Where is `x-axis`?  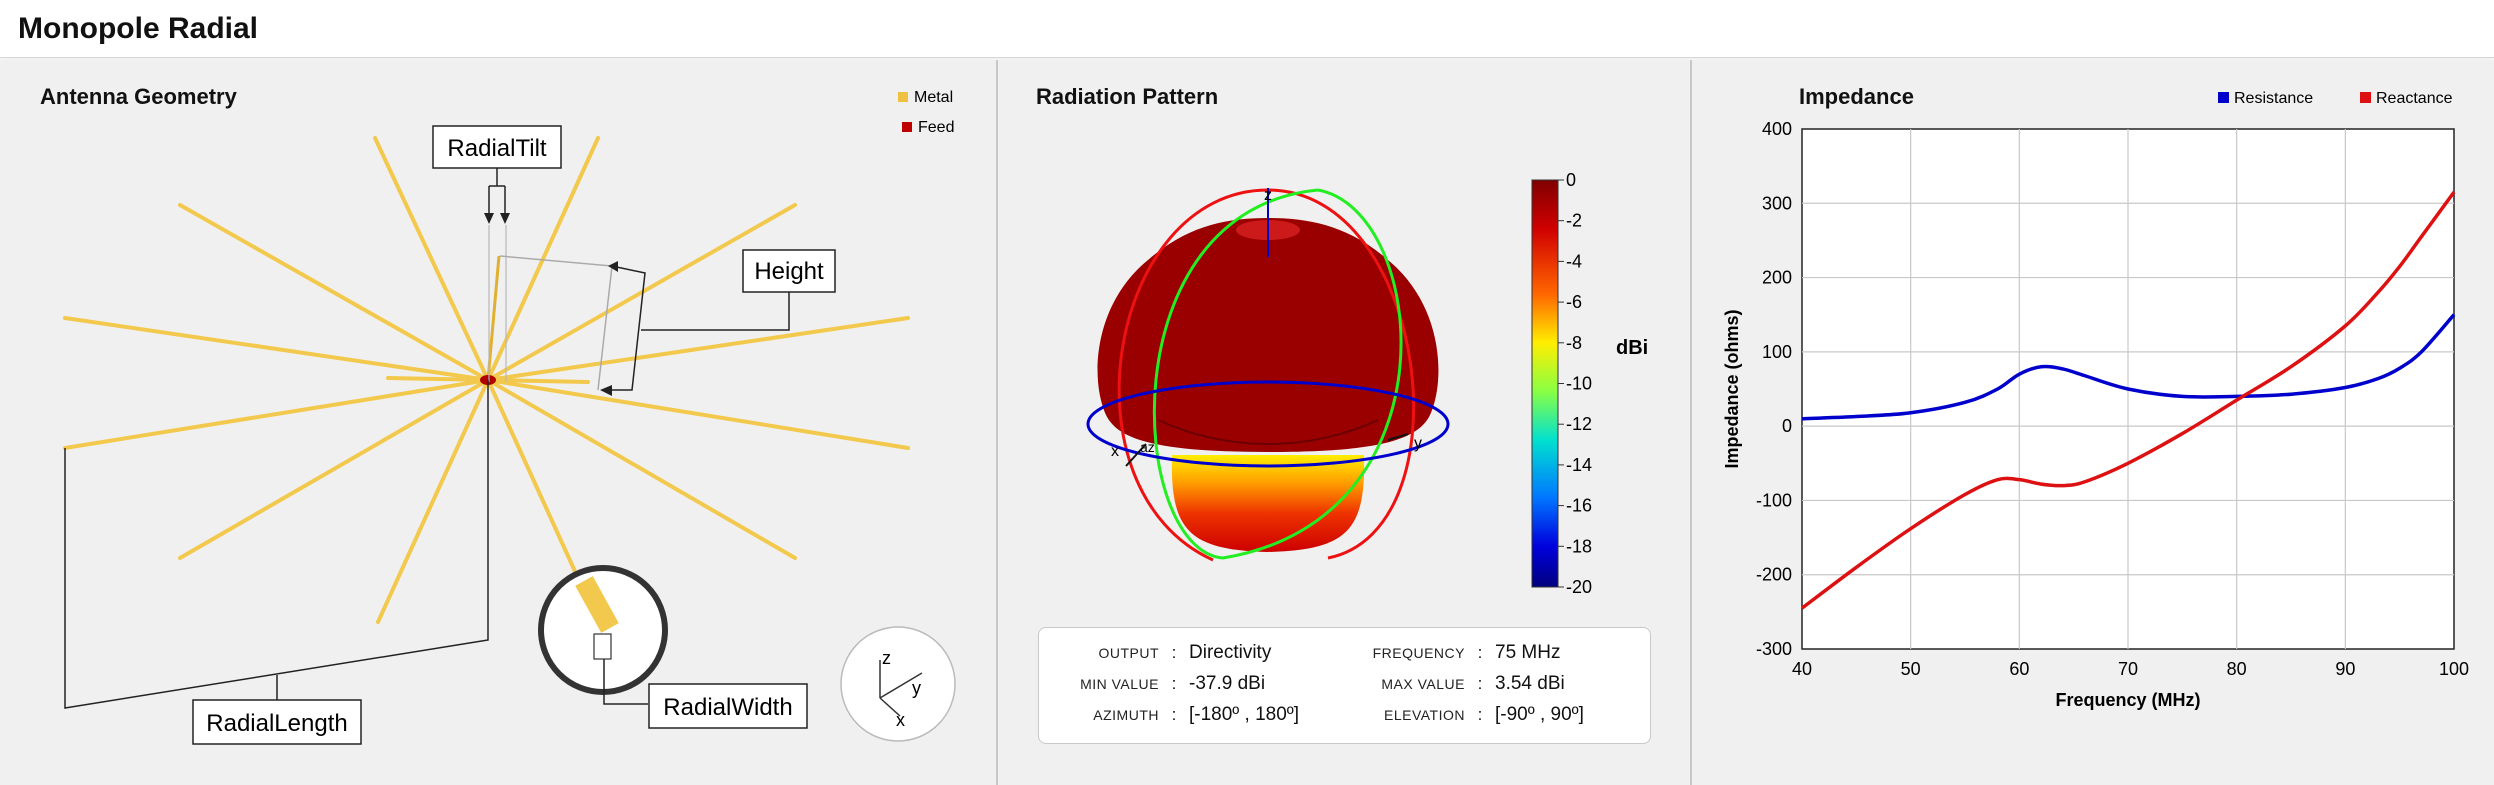 x-axis is located at coordinates (1136, 455).